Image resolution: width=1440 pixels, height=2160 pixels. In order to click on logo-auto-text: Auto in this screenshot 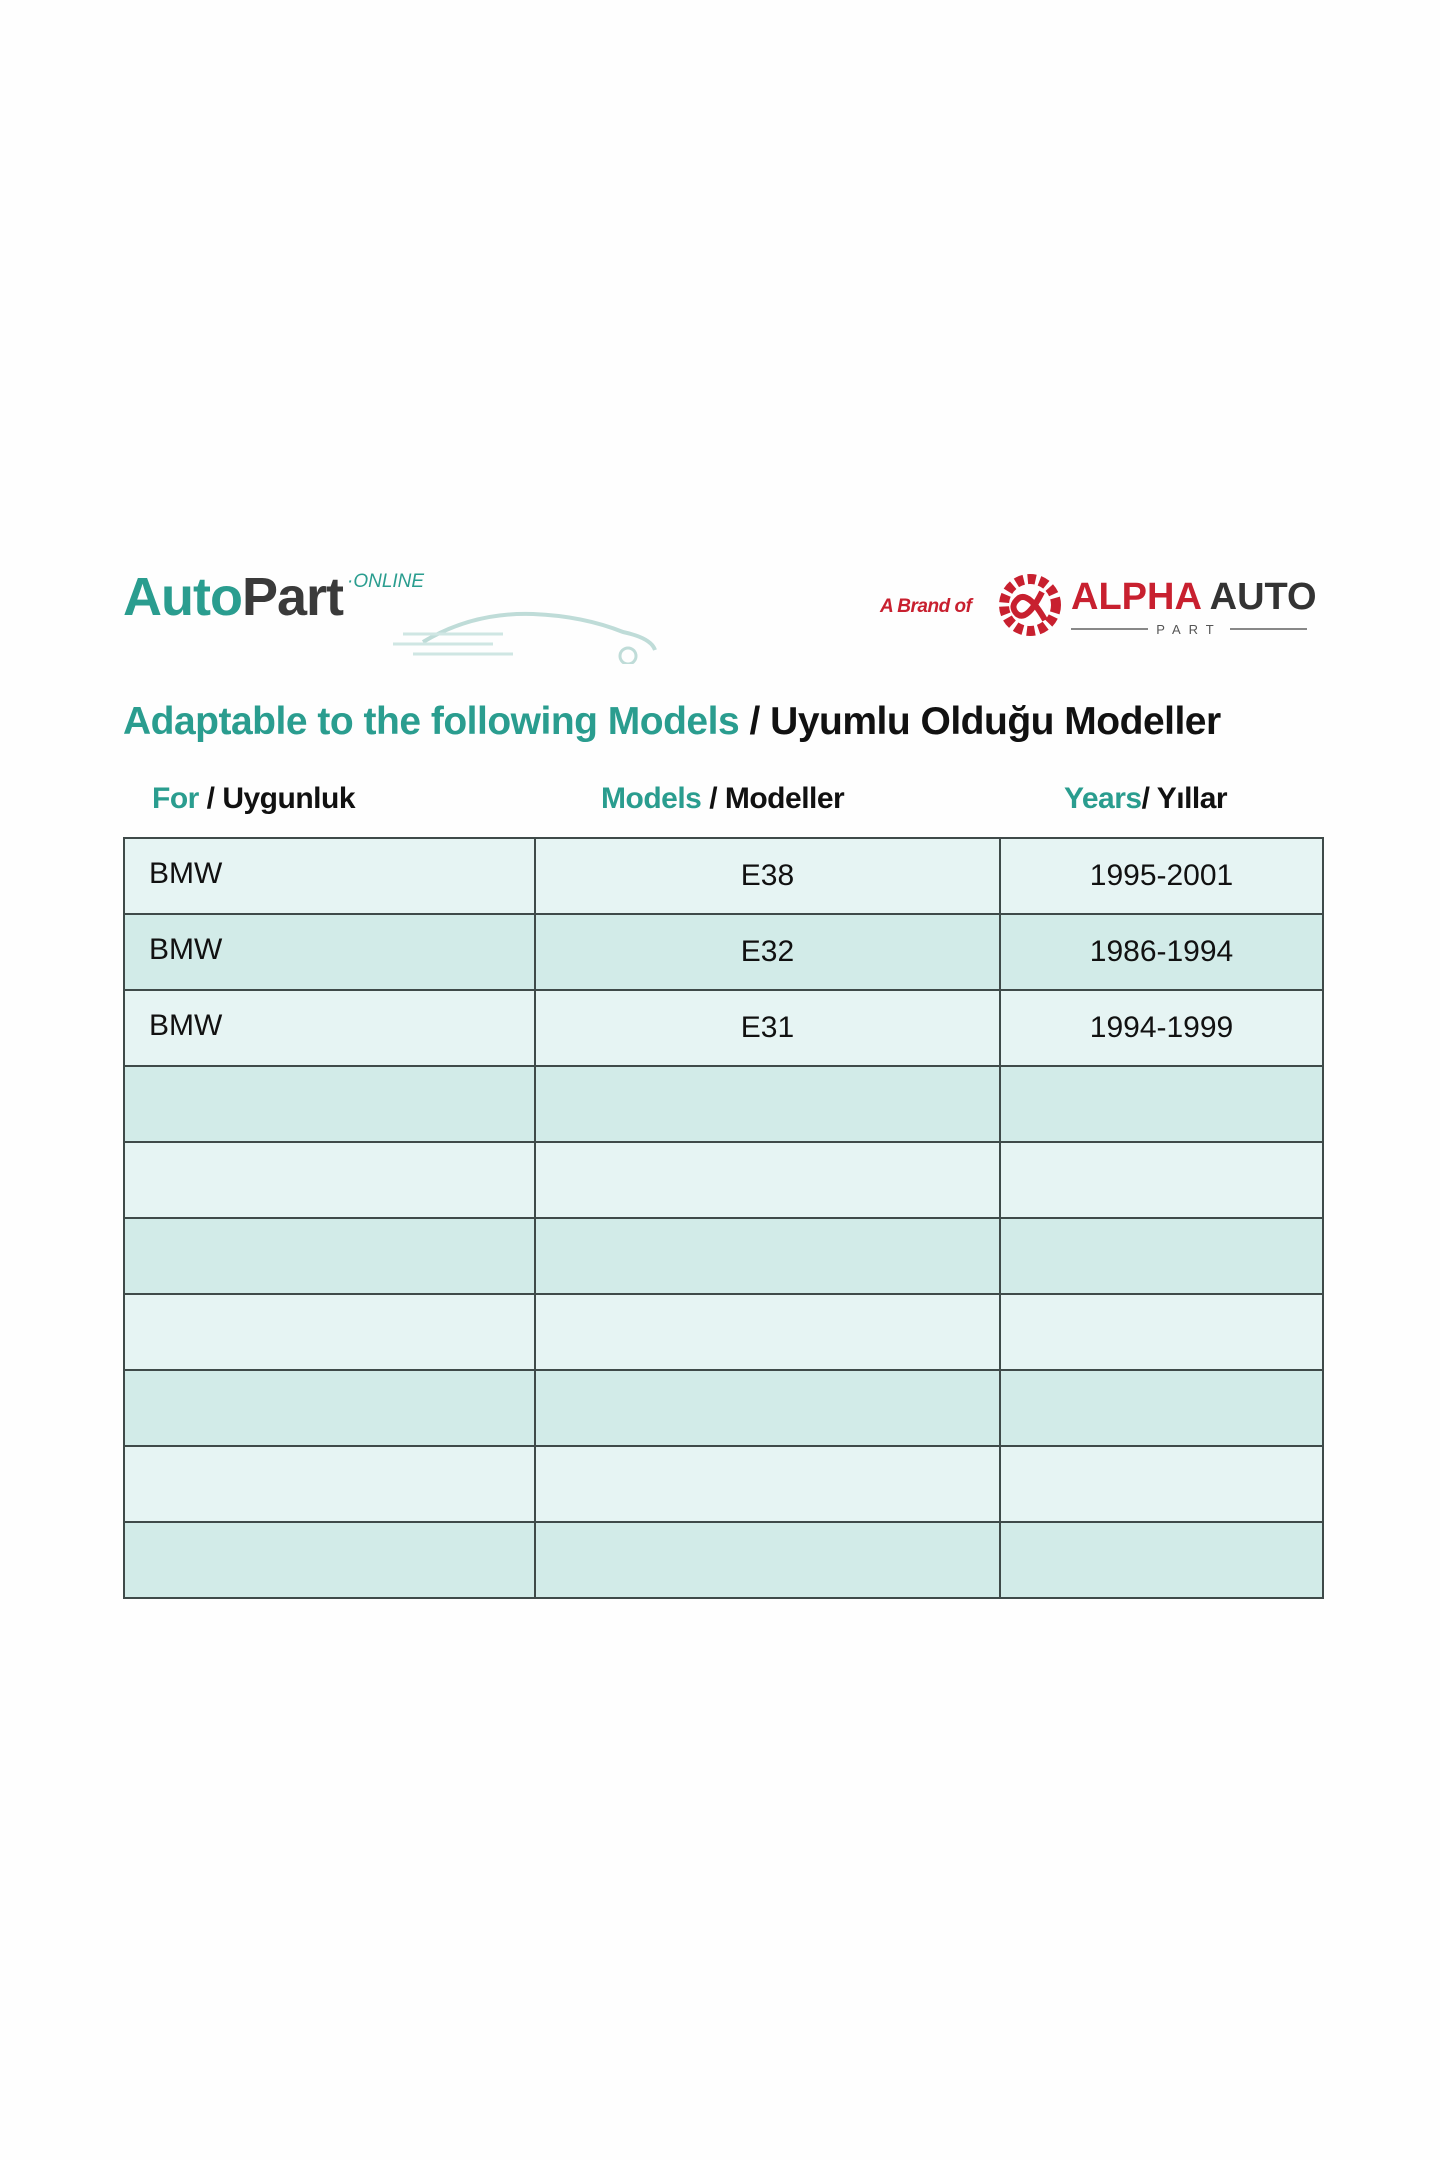, I will do `click(183, 597)`.